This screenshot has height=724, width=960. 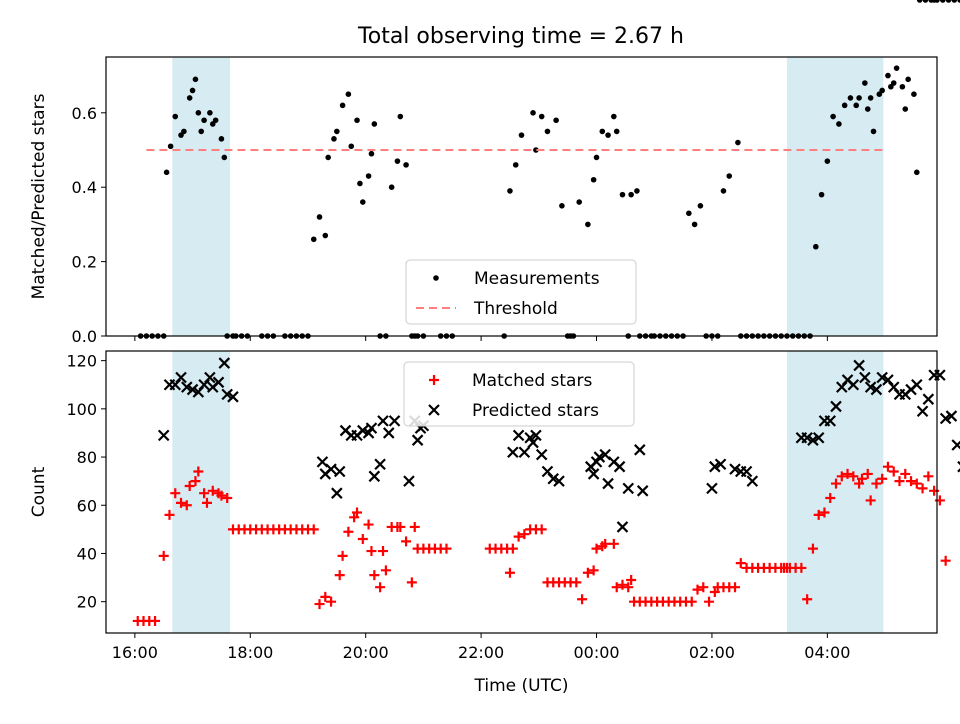 What do you see at coordinates (436, 278) in the screenshot?
I see `legend-marker-measurements` at bounding box center [436, 278].